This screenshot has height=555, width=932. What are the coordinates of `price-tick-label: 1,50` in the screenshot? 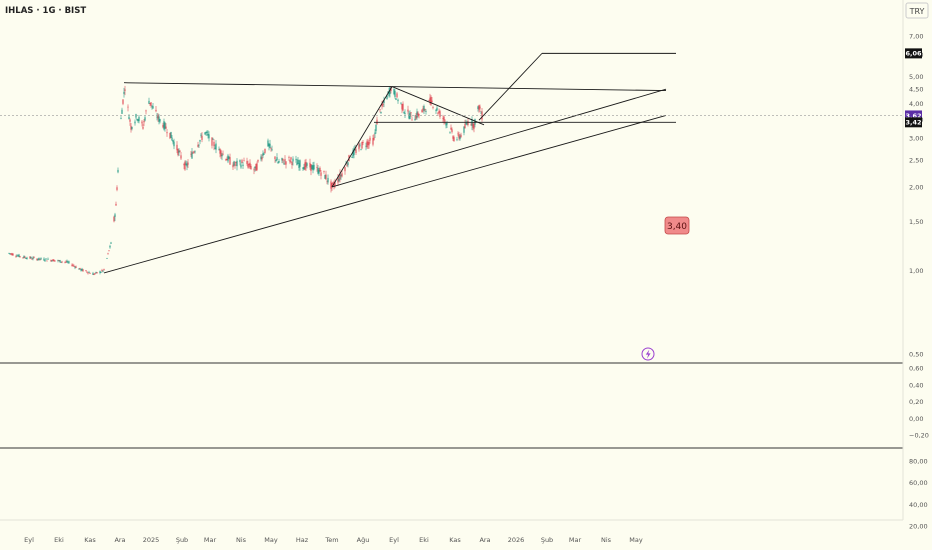 It's located at (916, 222).